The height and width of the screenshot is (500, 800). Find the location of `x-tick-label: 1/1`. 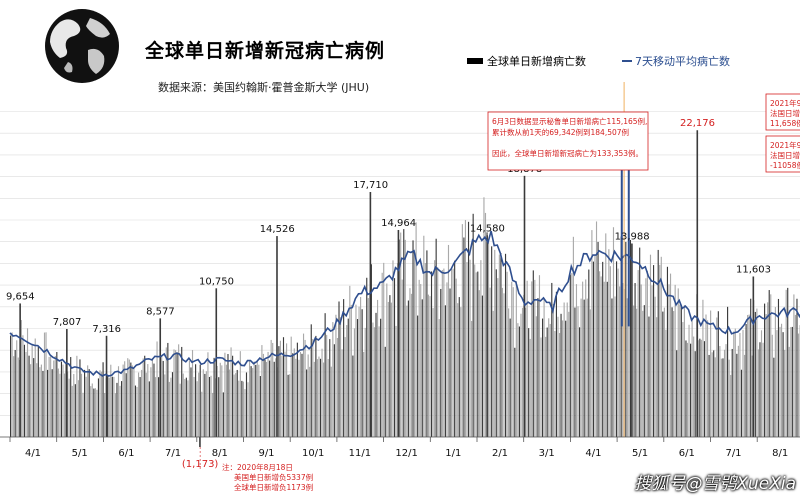

x-tick-label: 1/1 is located at coordinates (453, 453).